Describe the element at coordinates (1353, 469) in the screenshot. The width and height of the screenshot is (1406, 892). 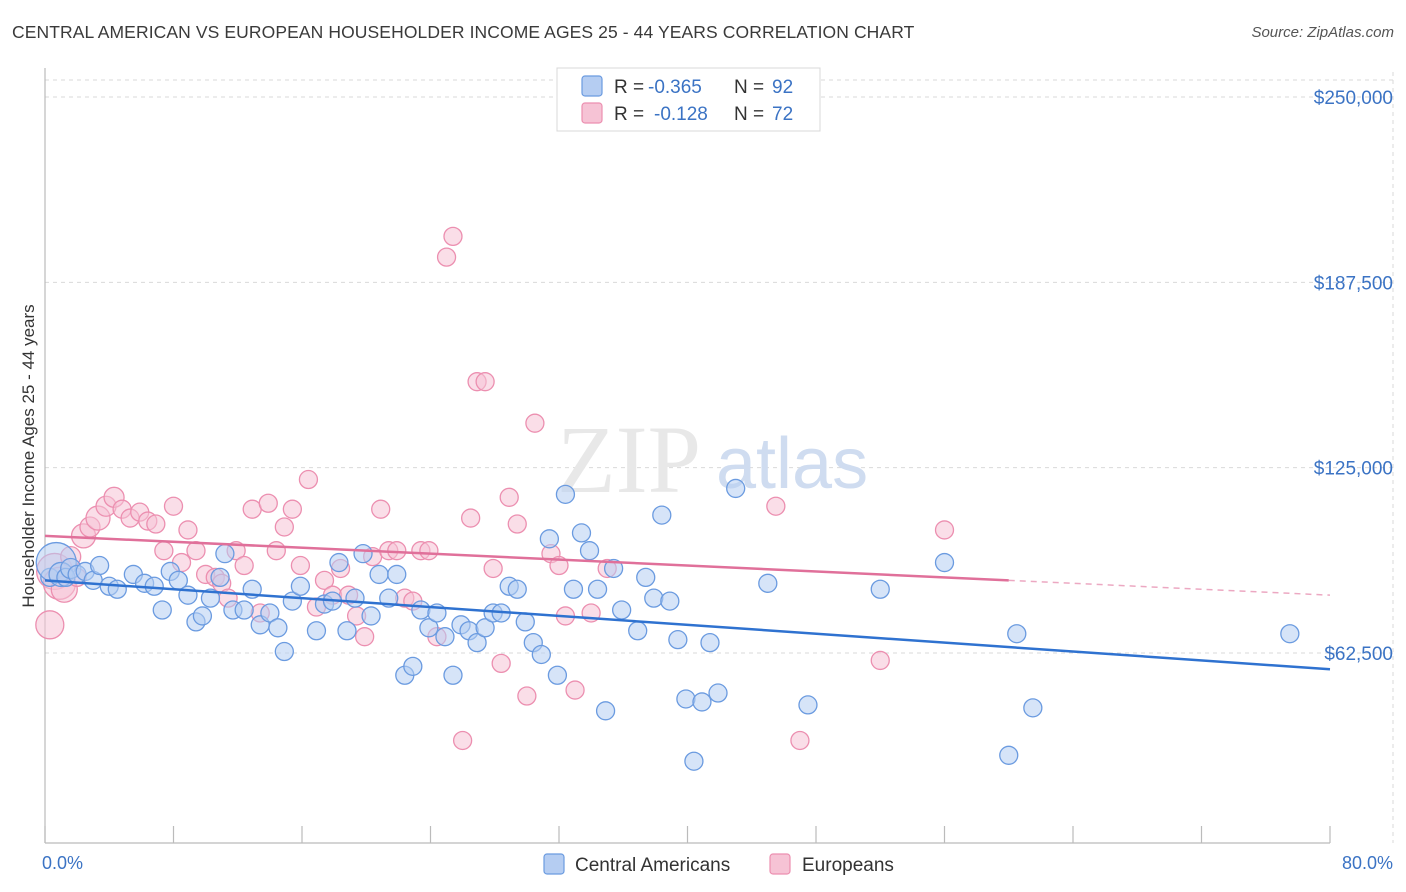
I see `y-tick-label-1: $125,000` at that location.